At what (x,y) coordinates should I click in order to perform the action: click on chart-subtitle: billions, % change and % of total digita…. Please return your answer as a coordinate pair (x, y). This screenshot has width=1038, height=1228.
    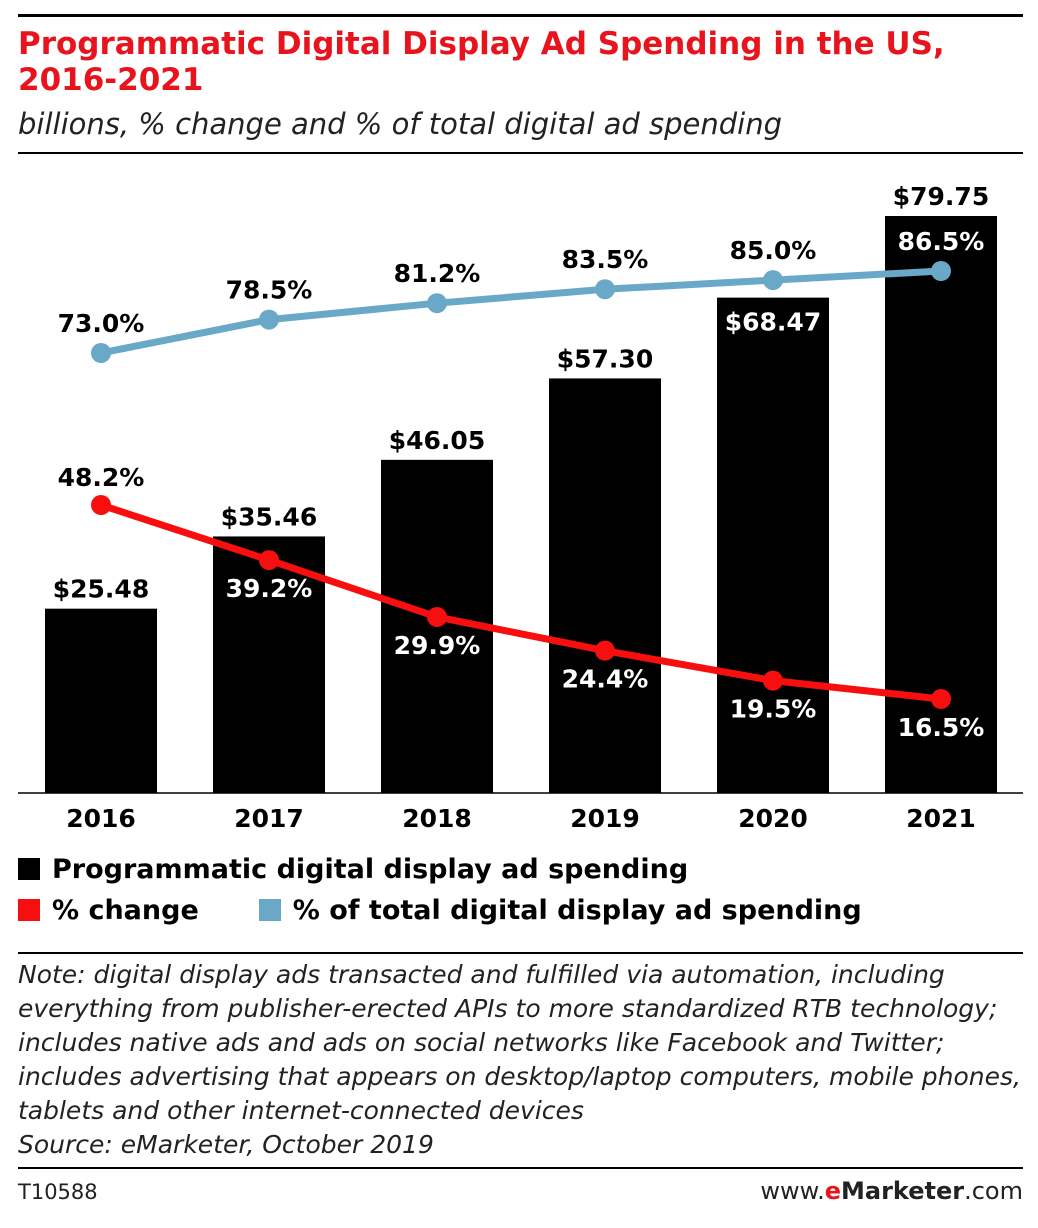
    Looking at the image, I should click on (400, 124).